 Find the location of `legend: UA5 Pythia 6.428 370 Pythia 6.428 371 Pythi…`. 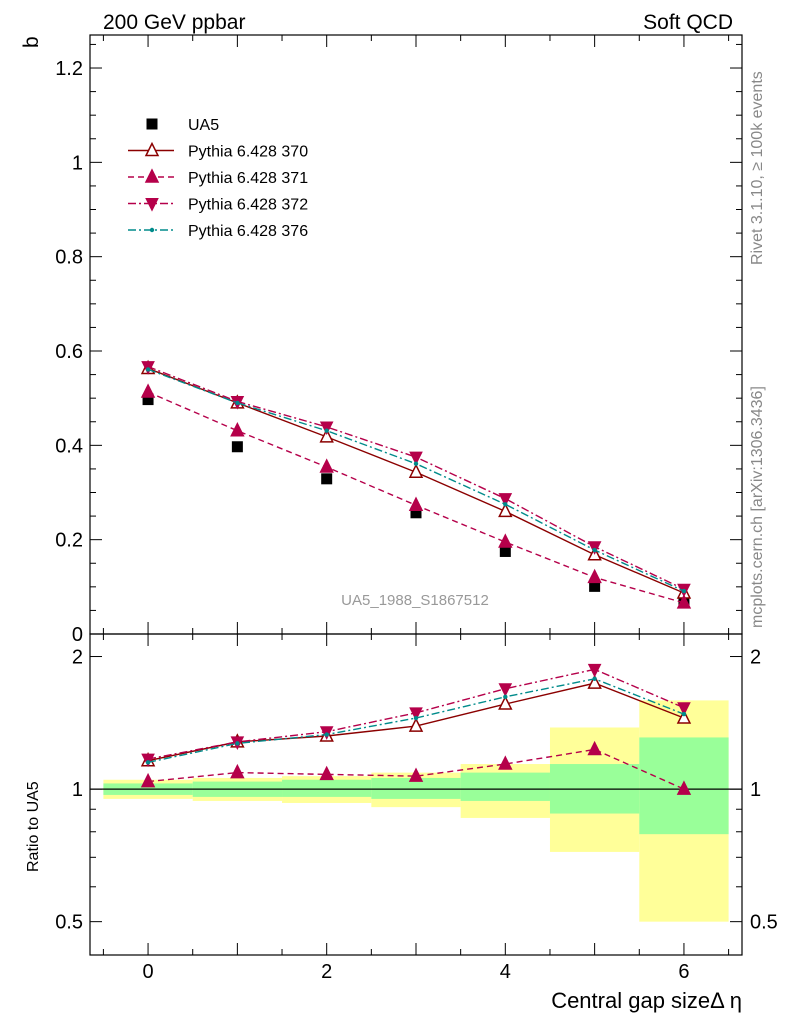

legend: UA5 Pythia 6.428 370 Pythia 6.428 371 Pythi… is located at coordinates (218, 178).